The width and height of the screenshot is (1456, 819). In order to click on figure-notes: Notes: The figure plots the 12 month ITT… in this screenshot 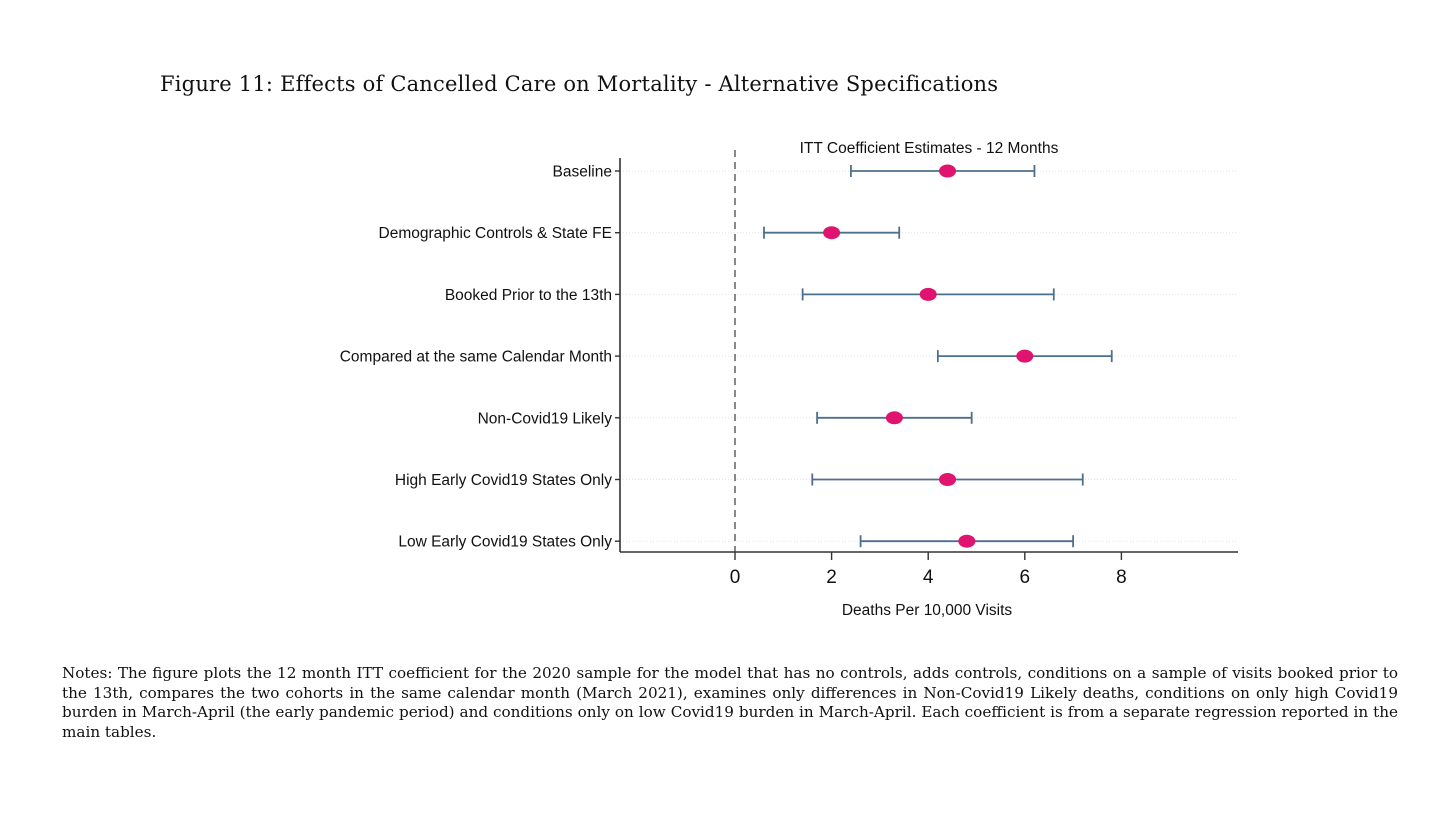, I will do `click(730, 702)`.